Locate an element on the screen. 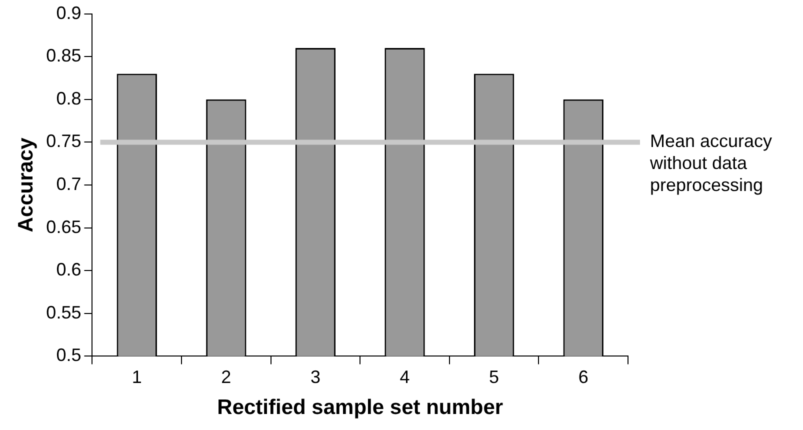  x-tick-label: 5 is located at coordinates (494, 376).